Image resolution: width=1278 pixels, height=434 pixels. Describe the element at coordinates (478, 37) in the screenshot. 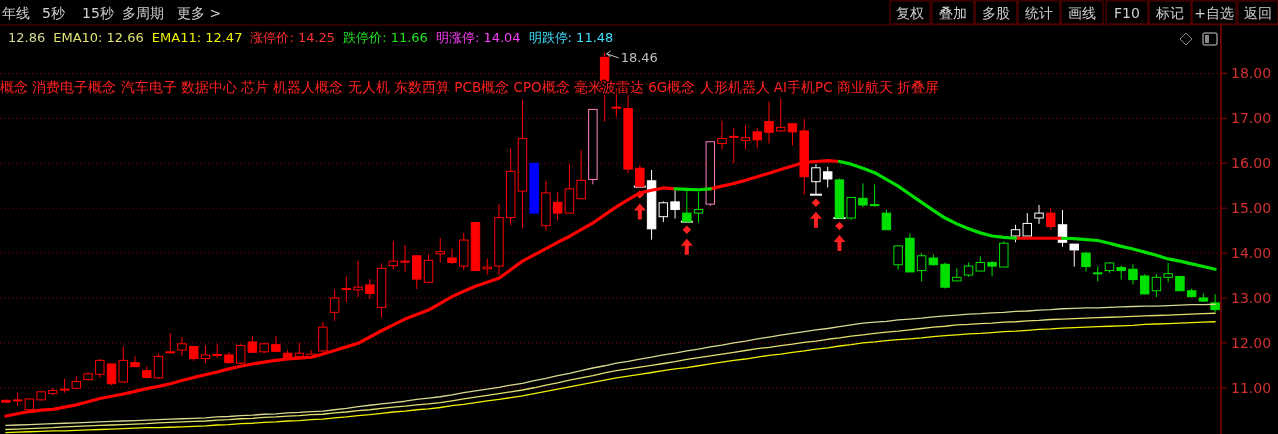

I see `annotation: 明涨停: 14.04` at that location.